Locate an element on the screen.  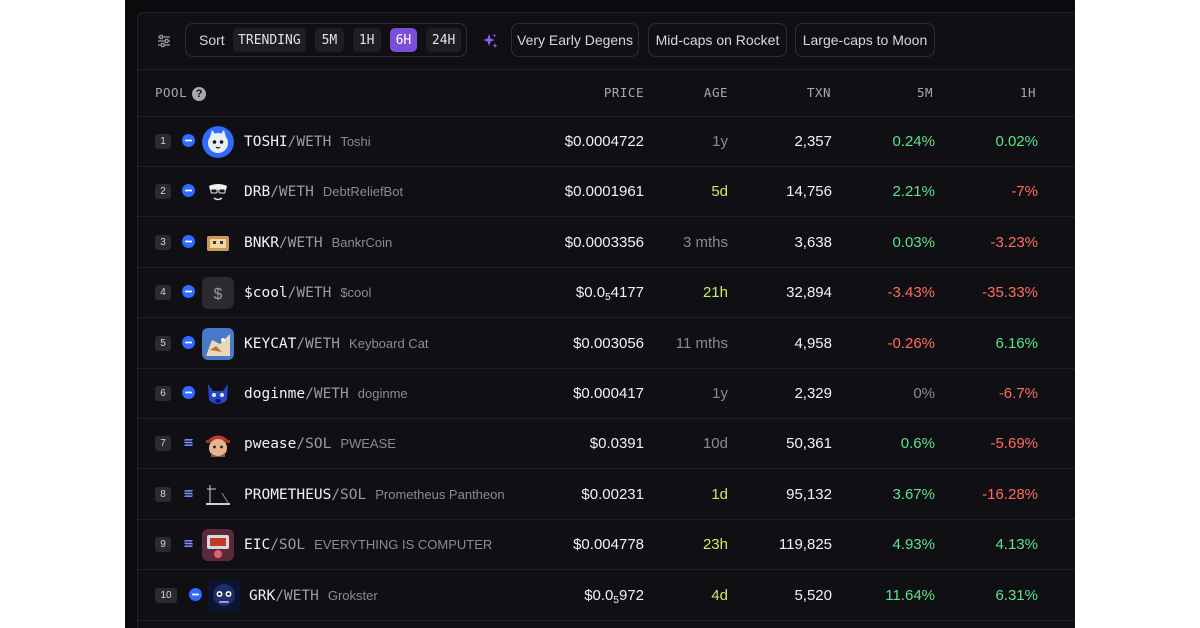
token-name: Toshi is located at coordinates (355, 141).